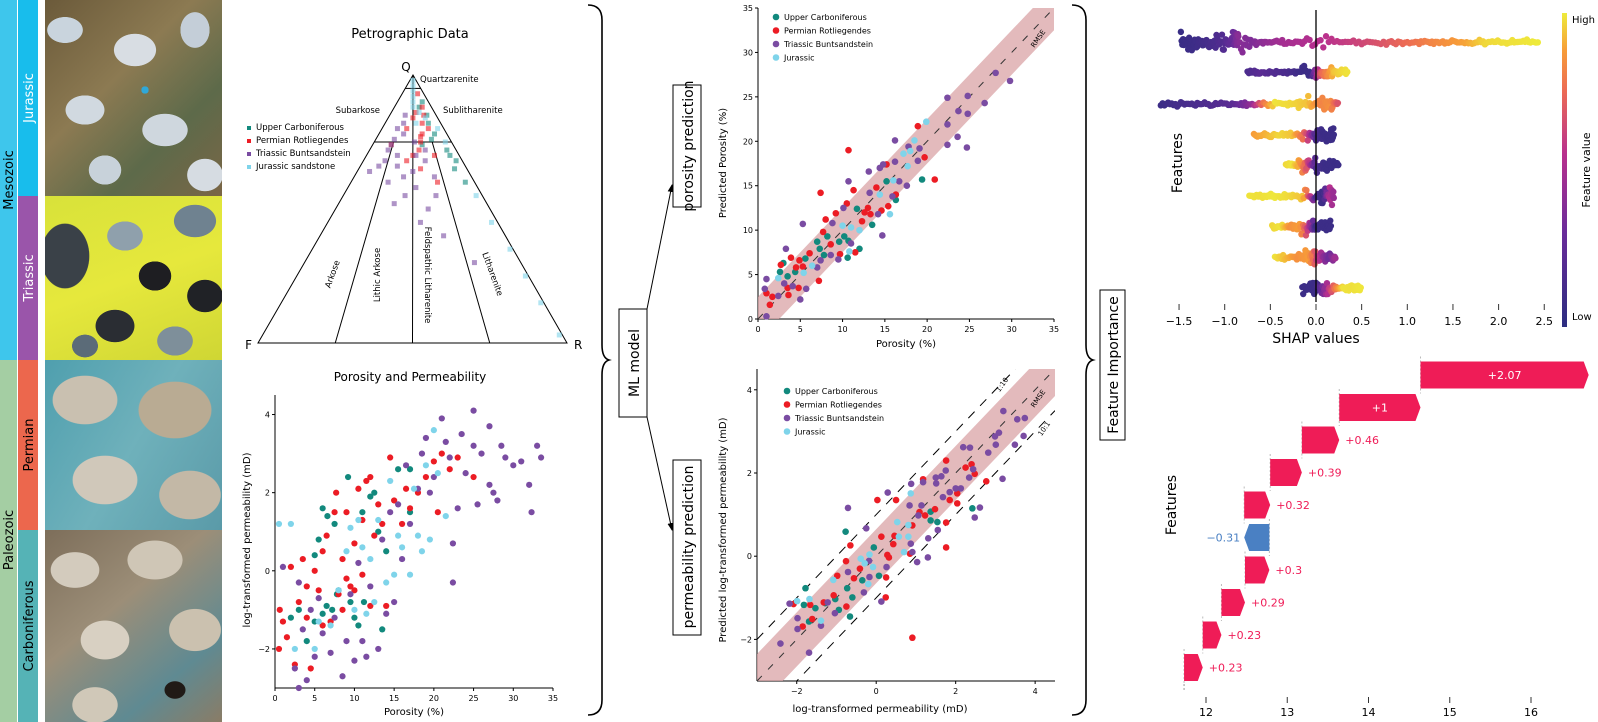 Image resolution: width=1598 pixels, height=722 pixels. What do you see at coordinates (28, 445) in the screenshot?
I see `period-bar-permian` at bounding box center [28, 445].